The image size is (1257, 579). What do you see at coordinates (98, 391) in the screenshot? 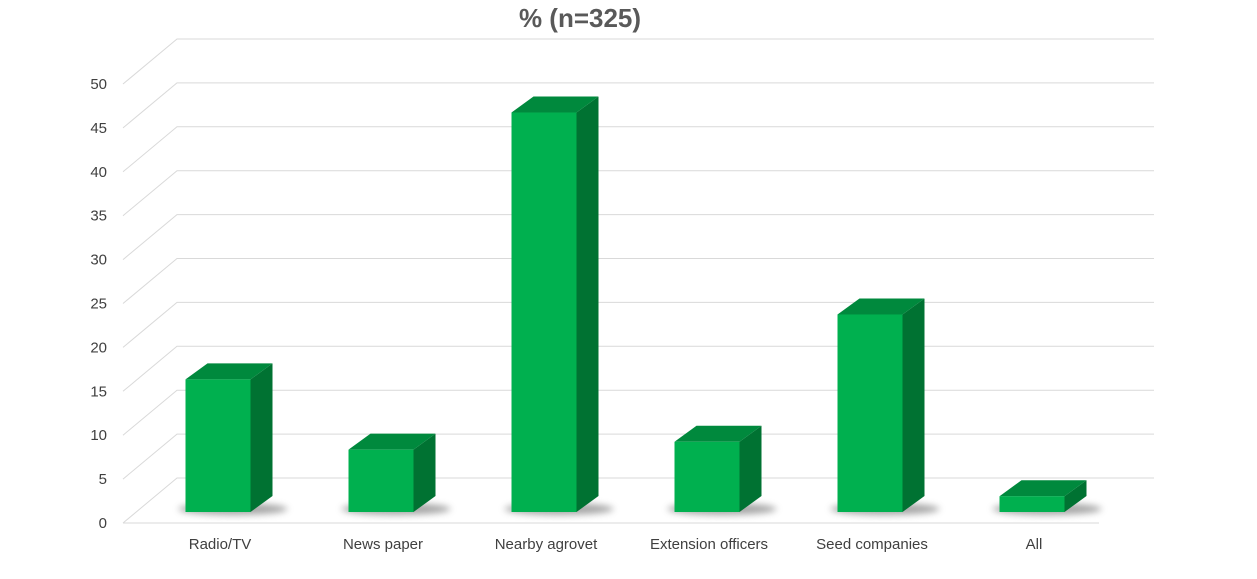
I see `y-tick-label: 15` at bounding box center [98, 391].